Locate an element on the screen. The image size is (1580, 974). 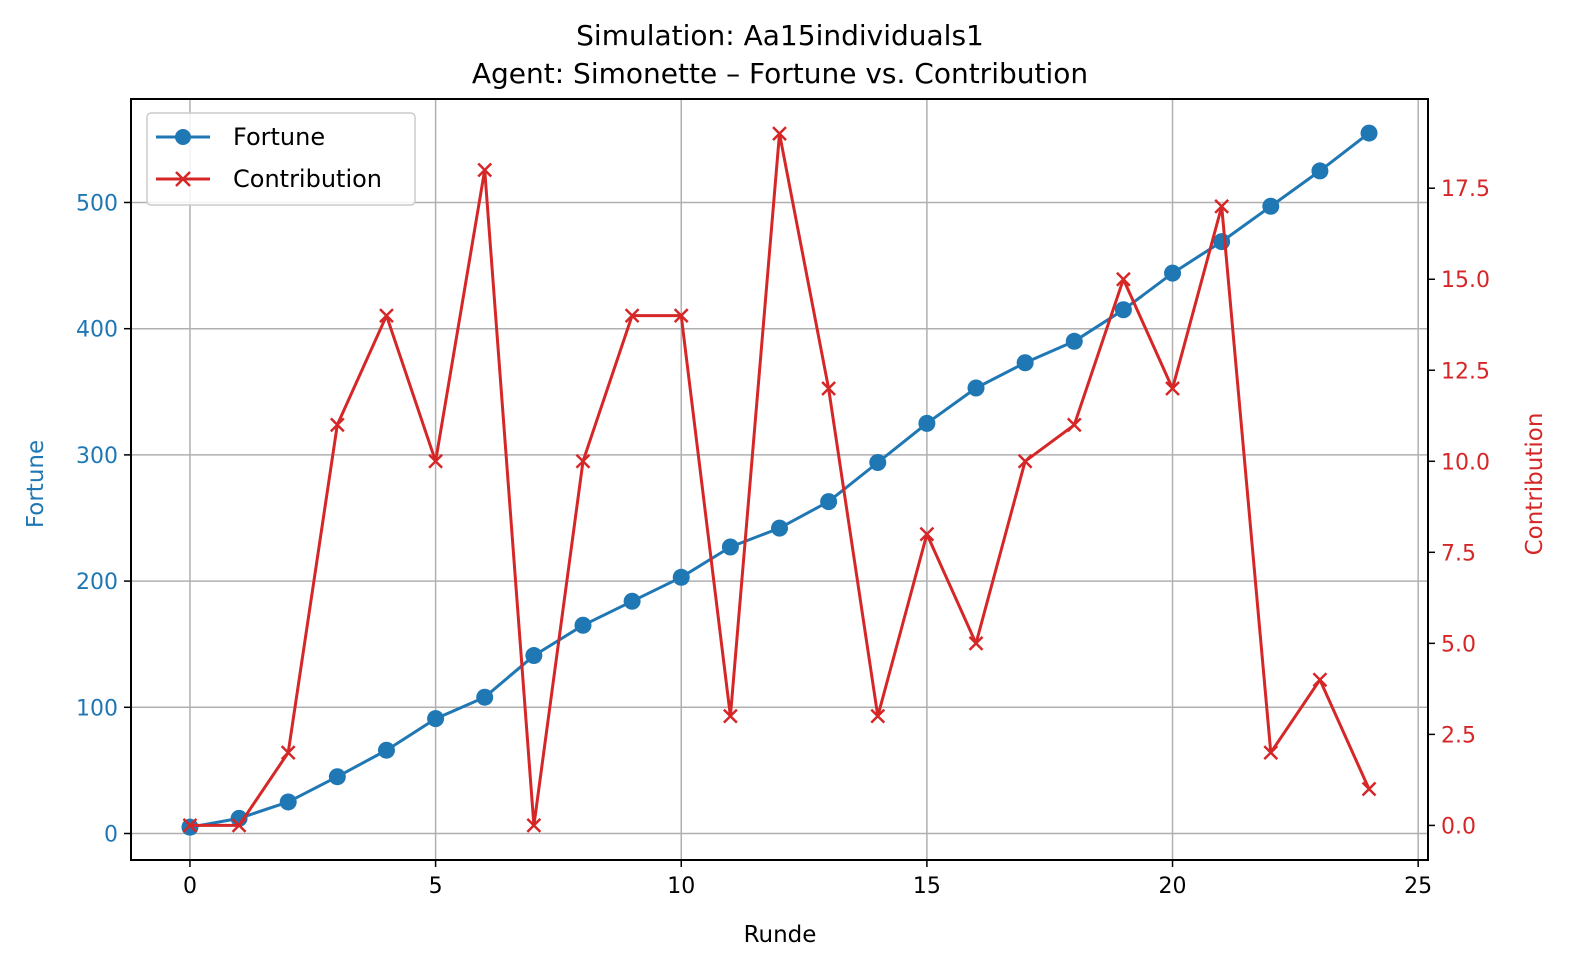
y2-axis-label: Contribution is located at coordinates (1535, 484).